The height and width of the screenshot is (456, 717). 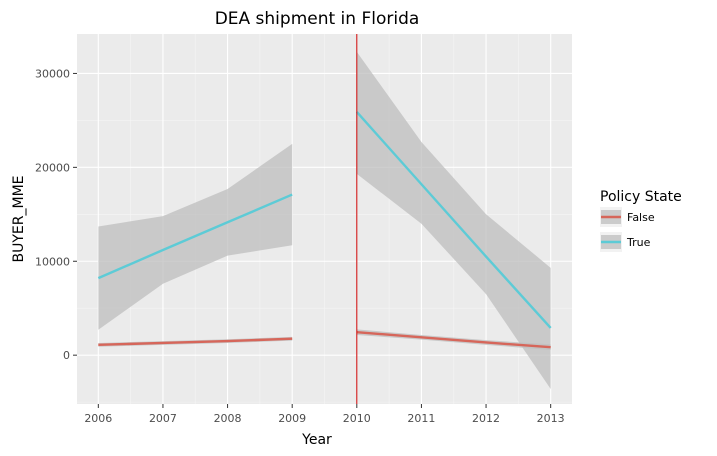 I want to click on x-tick-label: 2006, so click(x=98, y=418).